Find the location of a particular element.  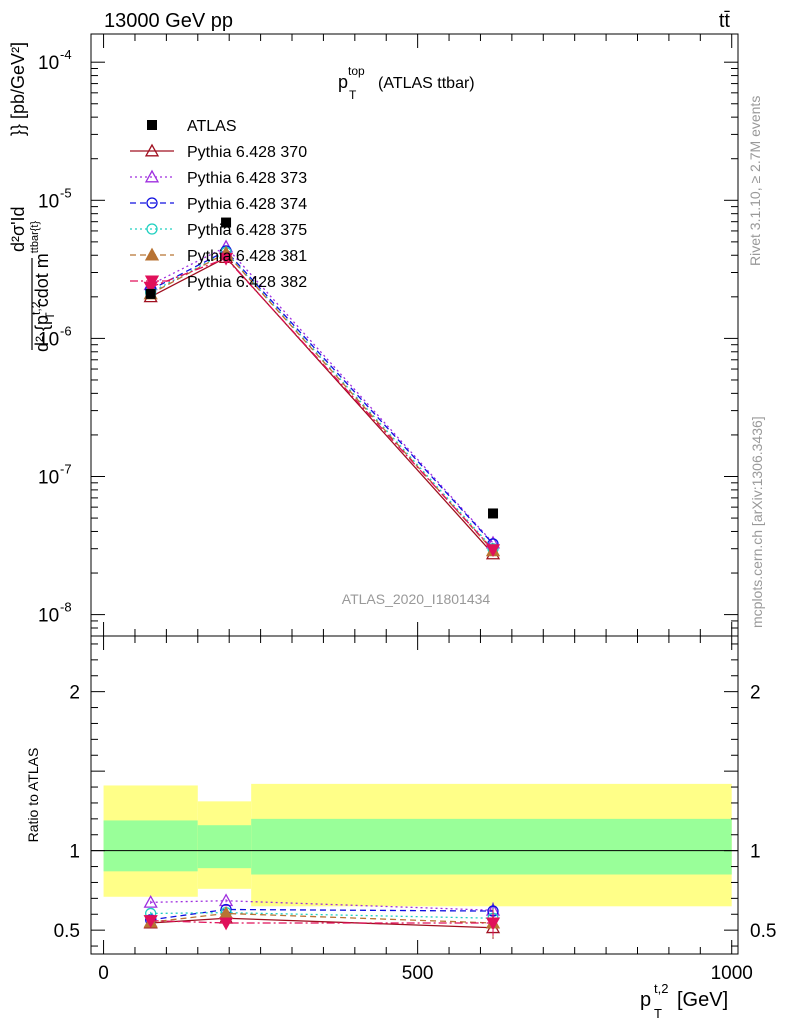

legend-label: Pythia 6.428 374 is located at coordinates (247, 204).